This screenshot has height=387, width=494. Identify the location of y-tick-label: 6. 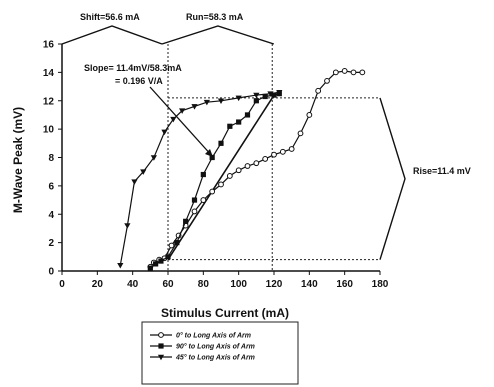
(51, 186).